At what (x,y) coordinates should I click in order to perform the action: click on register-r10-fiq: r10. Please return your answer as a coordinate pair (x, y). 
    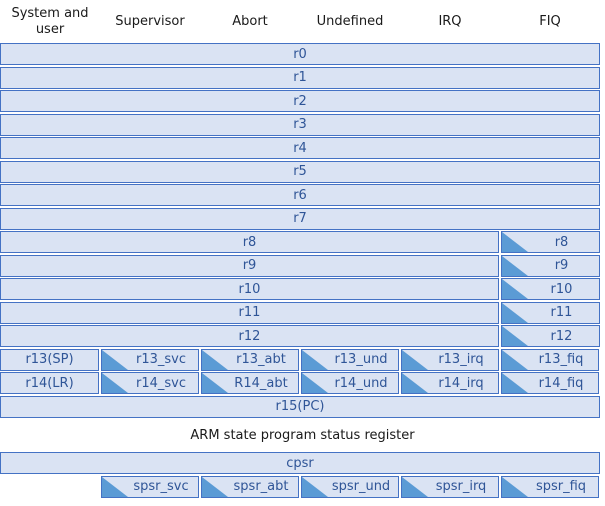
    Looking at the image, I should click on (550, 289).